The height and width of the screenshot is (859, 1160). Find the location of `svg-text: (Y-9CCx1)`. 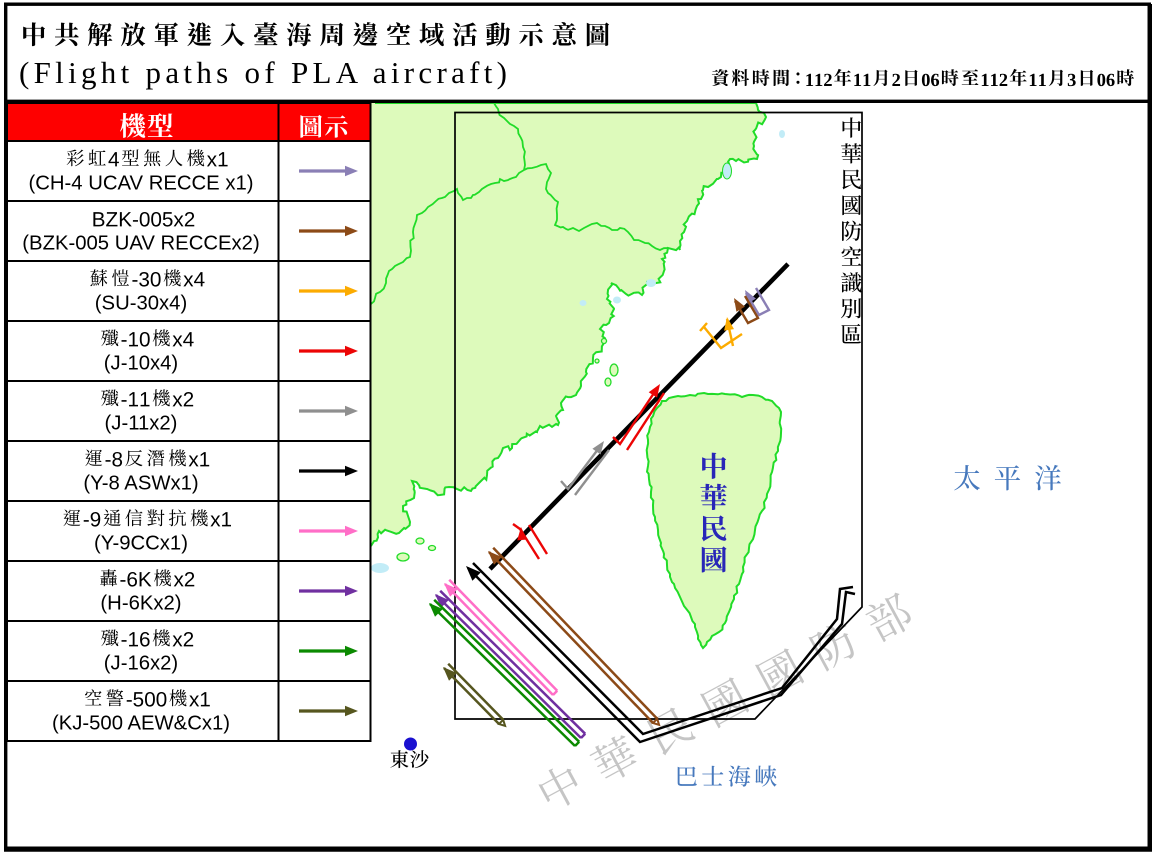

svg-text: (Y-9CCx1) is located at coordinates (141, 543).